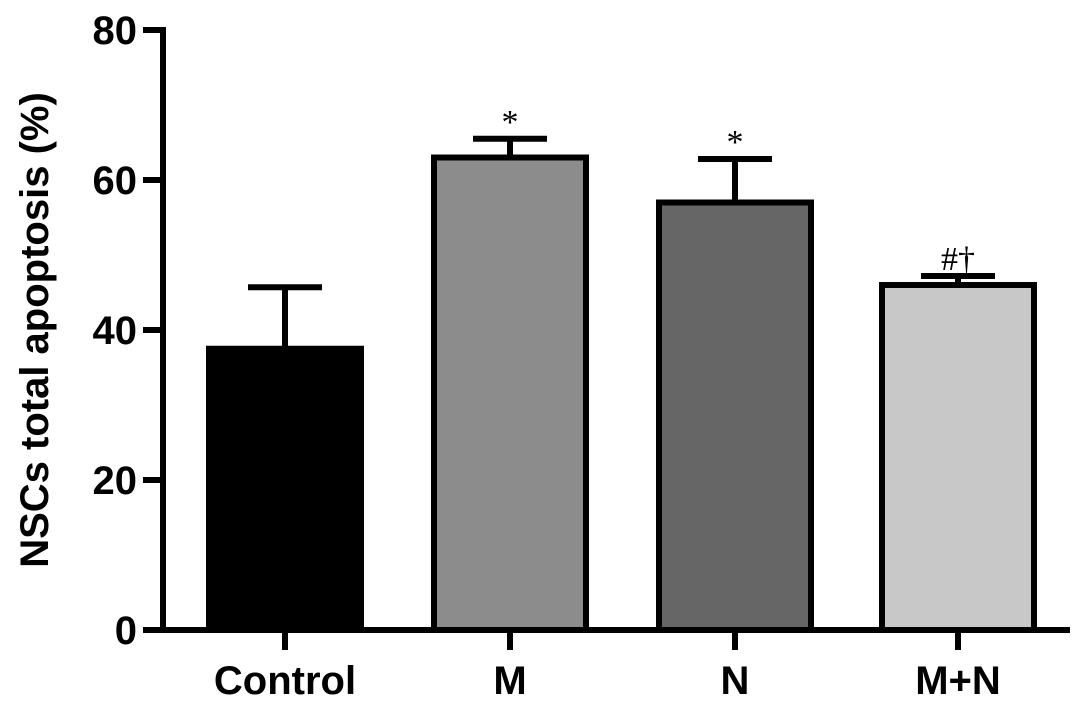 The height and width of the screenshot is (706, 1087). I want to click on y-tick-label: 80, so click(115, 31).